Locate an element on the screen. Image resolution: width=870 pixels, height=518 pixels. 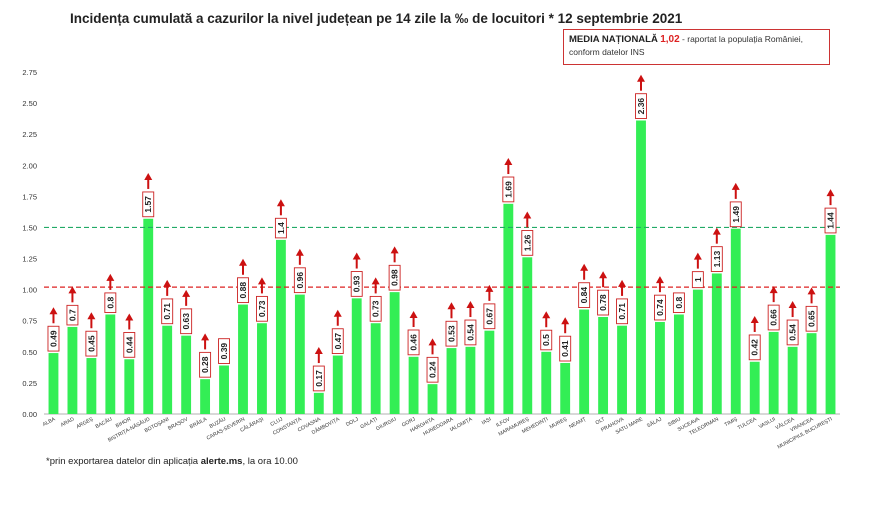
value-label: 0.98 is located at coordinates (395, 277).